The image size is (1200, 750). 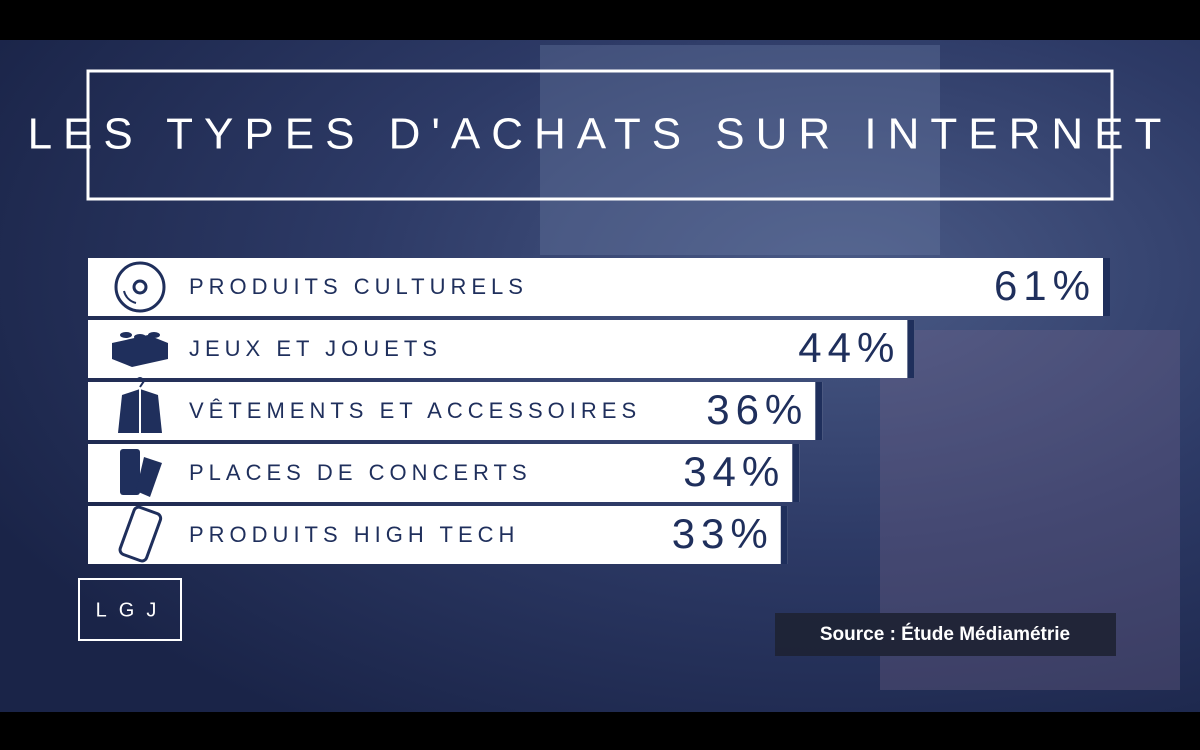 What do you see at coordinates (723, 533) in the screenshot?
I see `value-label: 33%` at bounding box center [723, 533].